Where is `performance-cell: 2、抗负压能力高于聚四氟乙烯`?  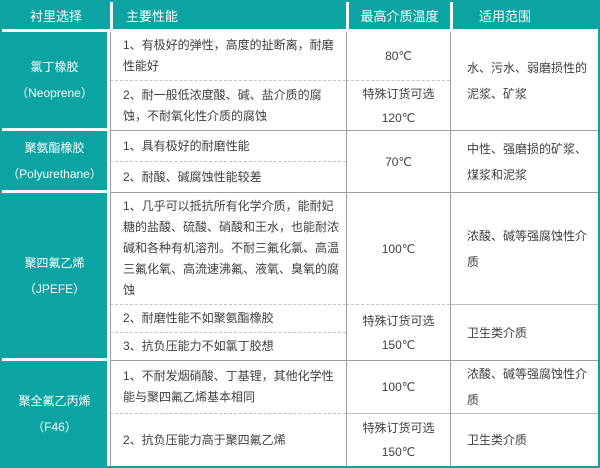
performance-cell: 2、抗负压能力高于聚四氟乙烯 is located at coordinates (228, 440).